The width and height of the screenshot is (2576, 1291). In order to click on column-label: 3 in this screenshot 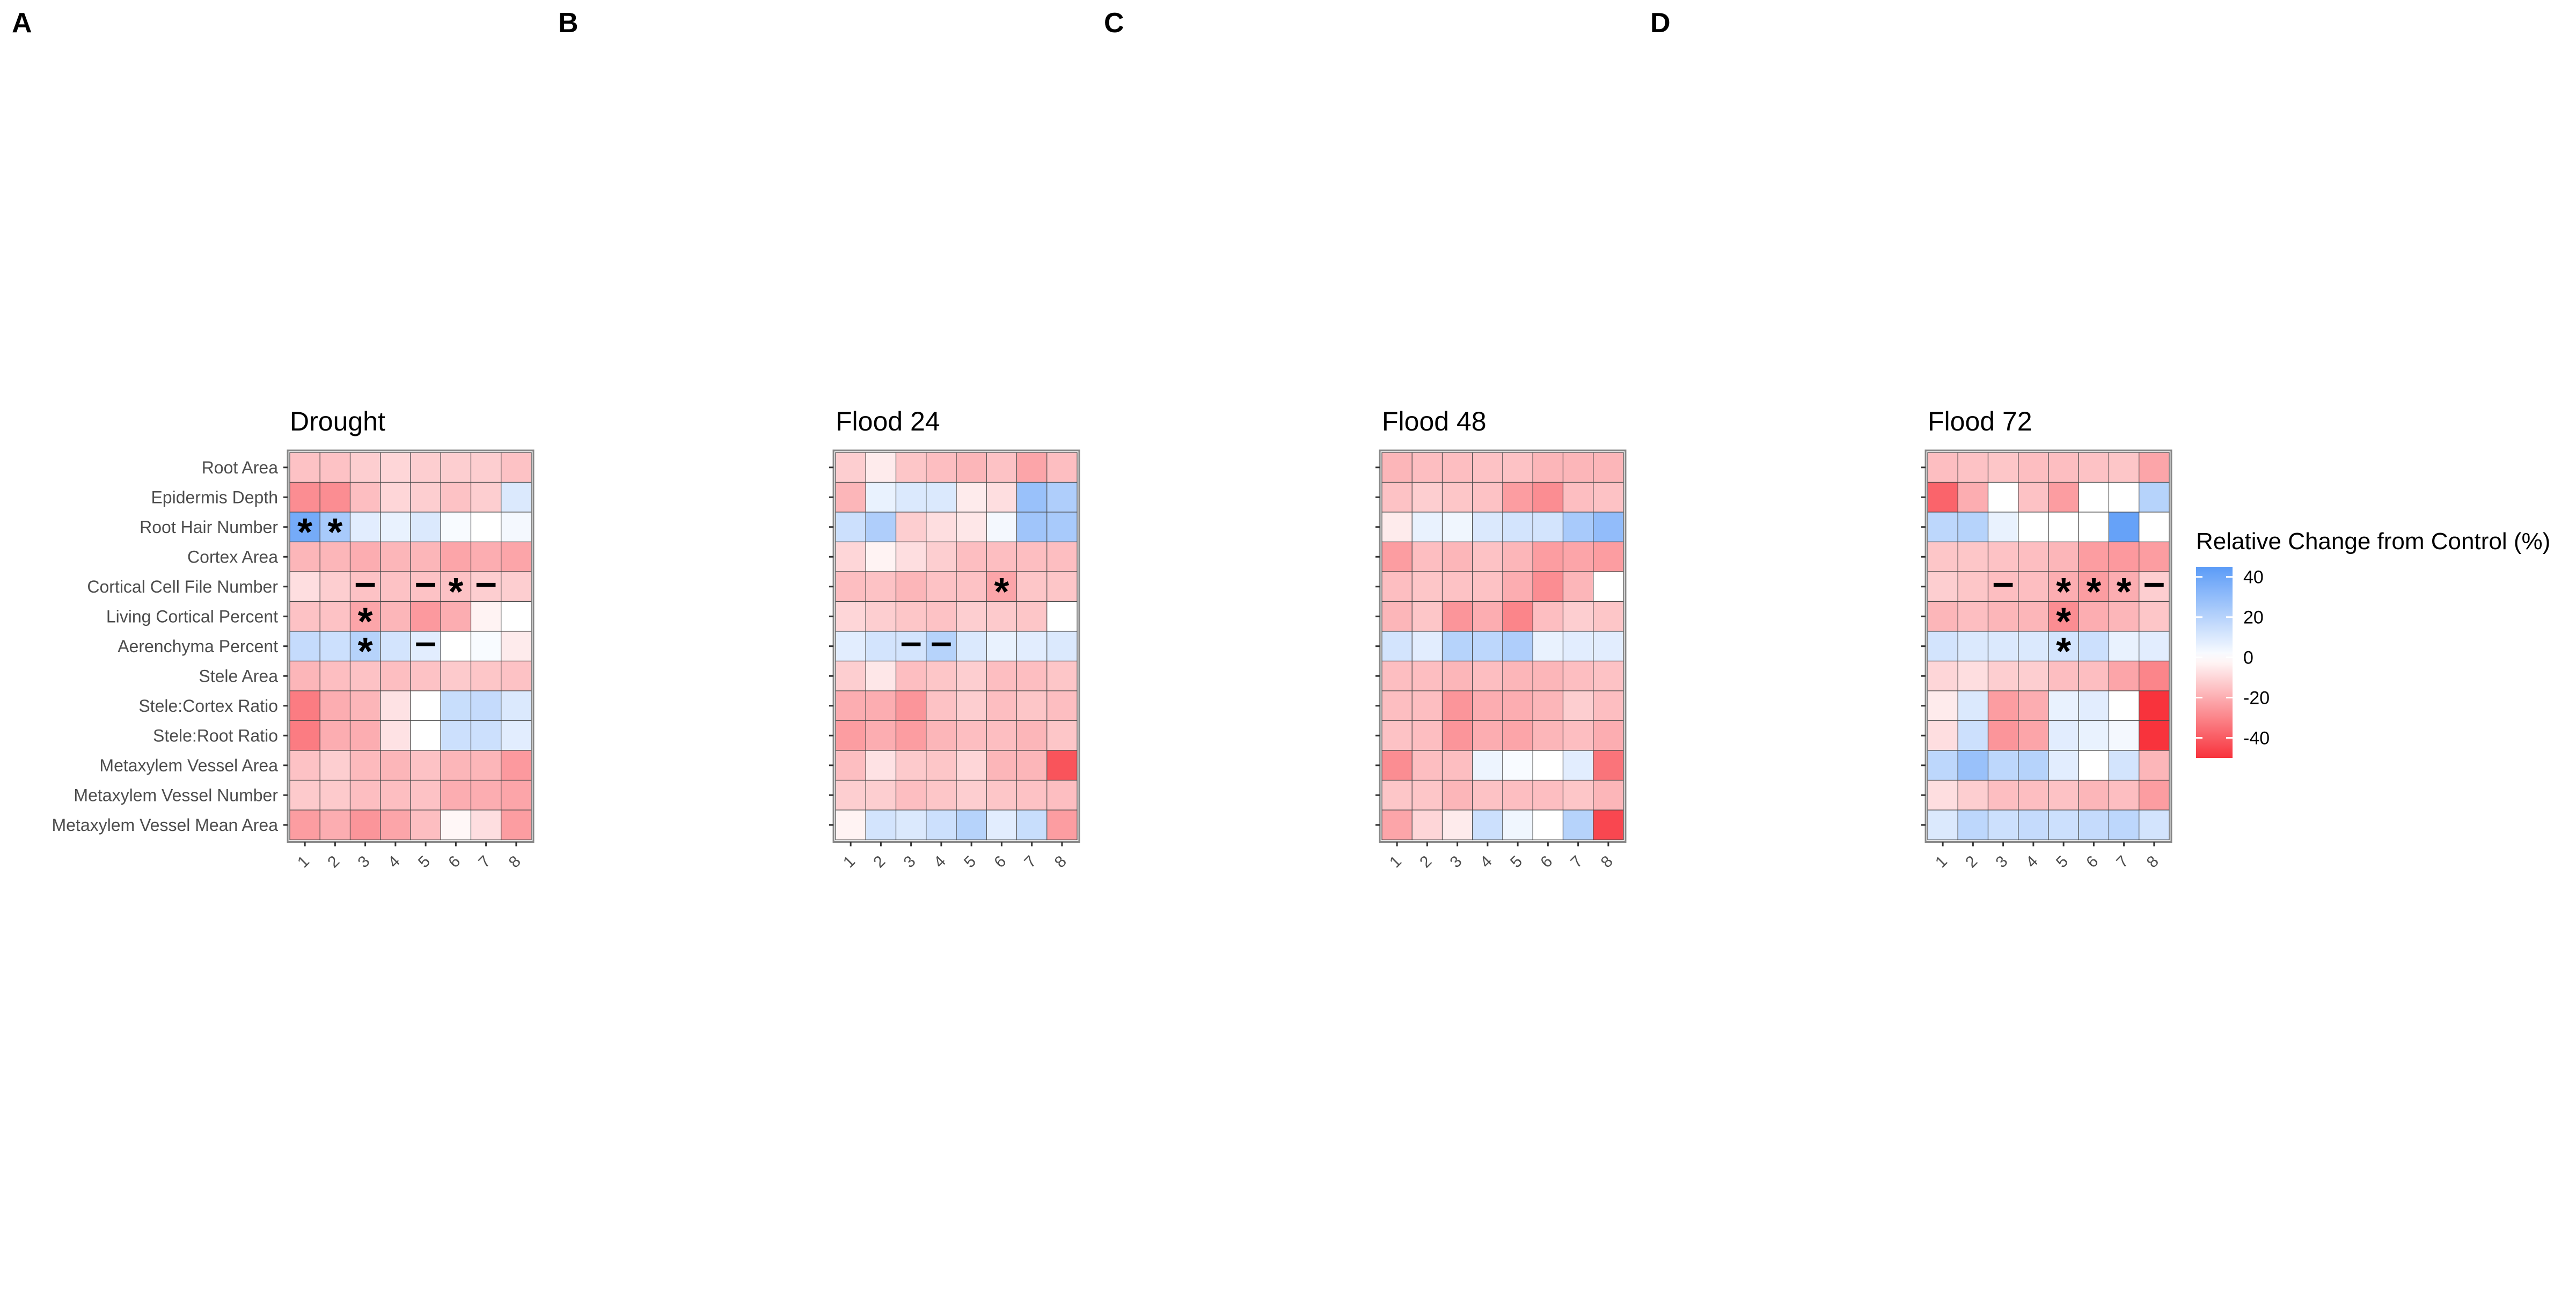, I will do `click(2001, 861)`.